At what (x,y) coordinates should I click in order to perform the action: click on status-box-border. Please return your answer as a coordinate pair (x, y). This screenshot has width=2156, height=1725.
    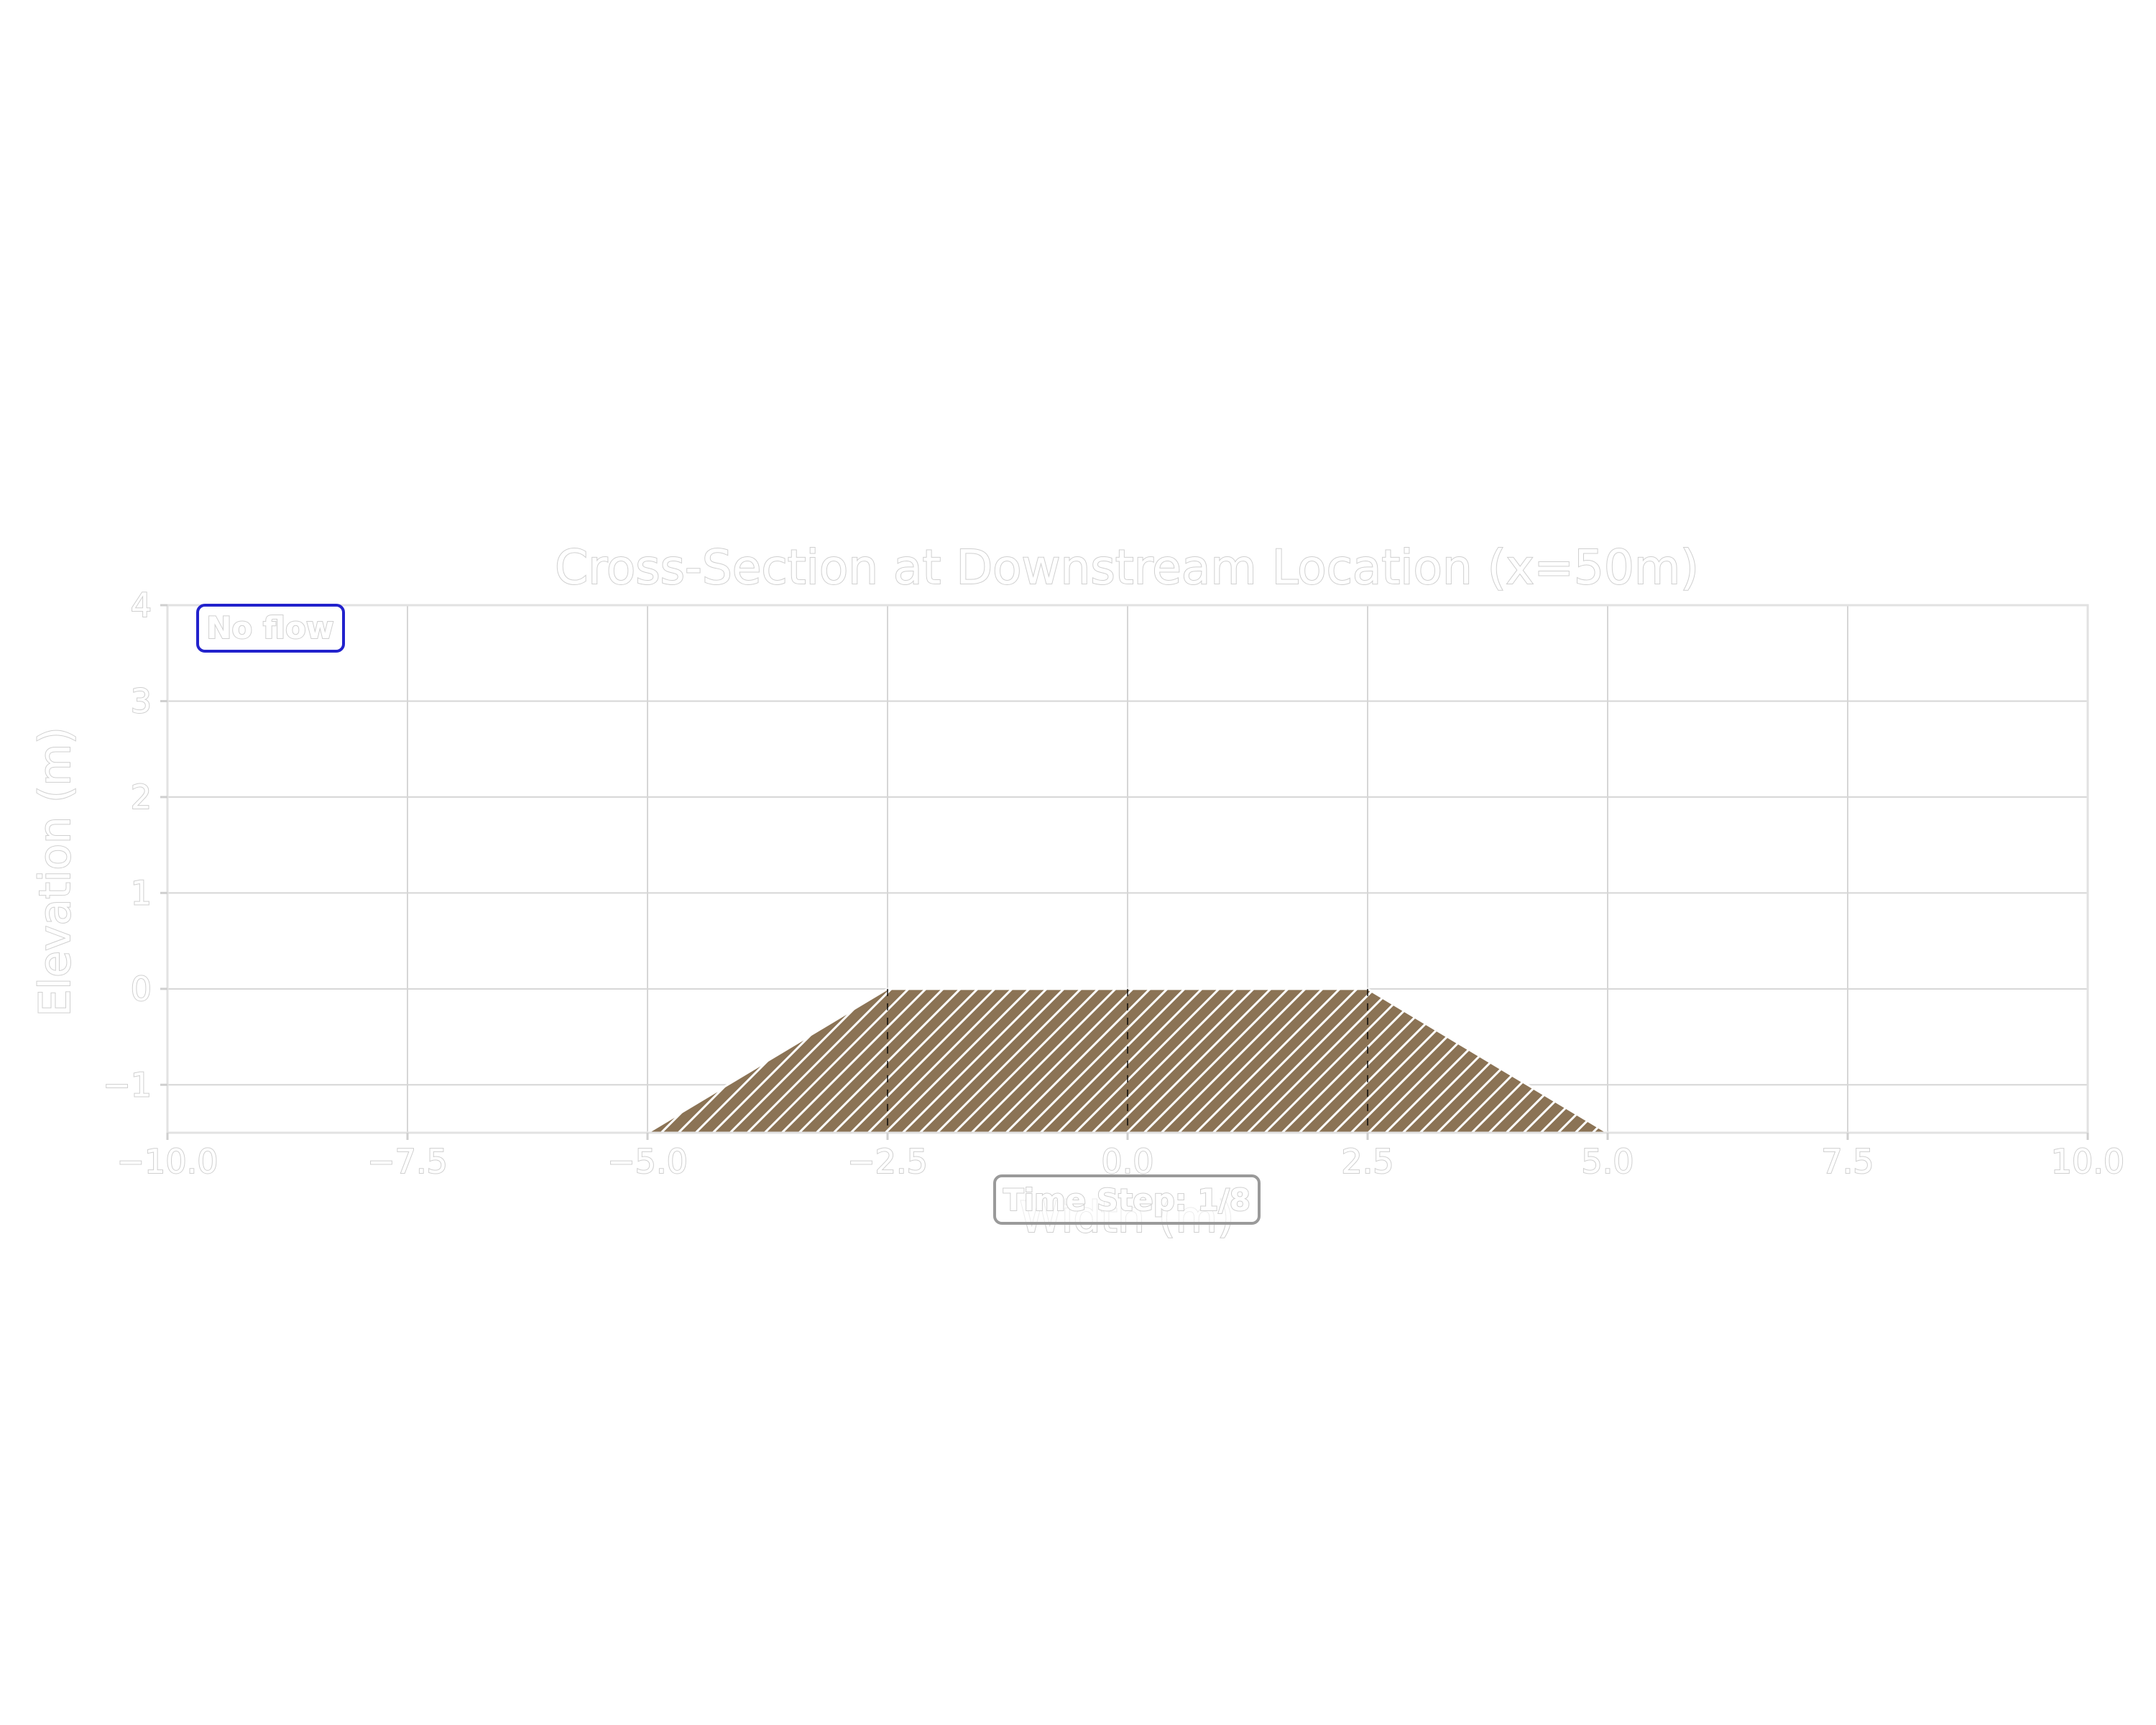
    Looking at the image, I should click on (270, 628).